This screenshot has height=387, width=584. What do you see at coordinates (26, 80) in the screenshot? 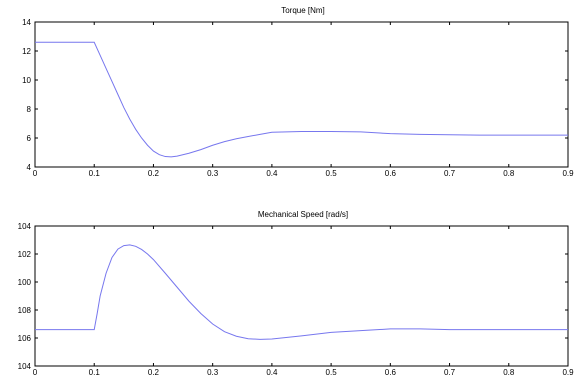
I see `torque-y-tick-label: 10` at bounding box center [26, 80].